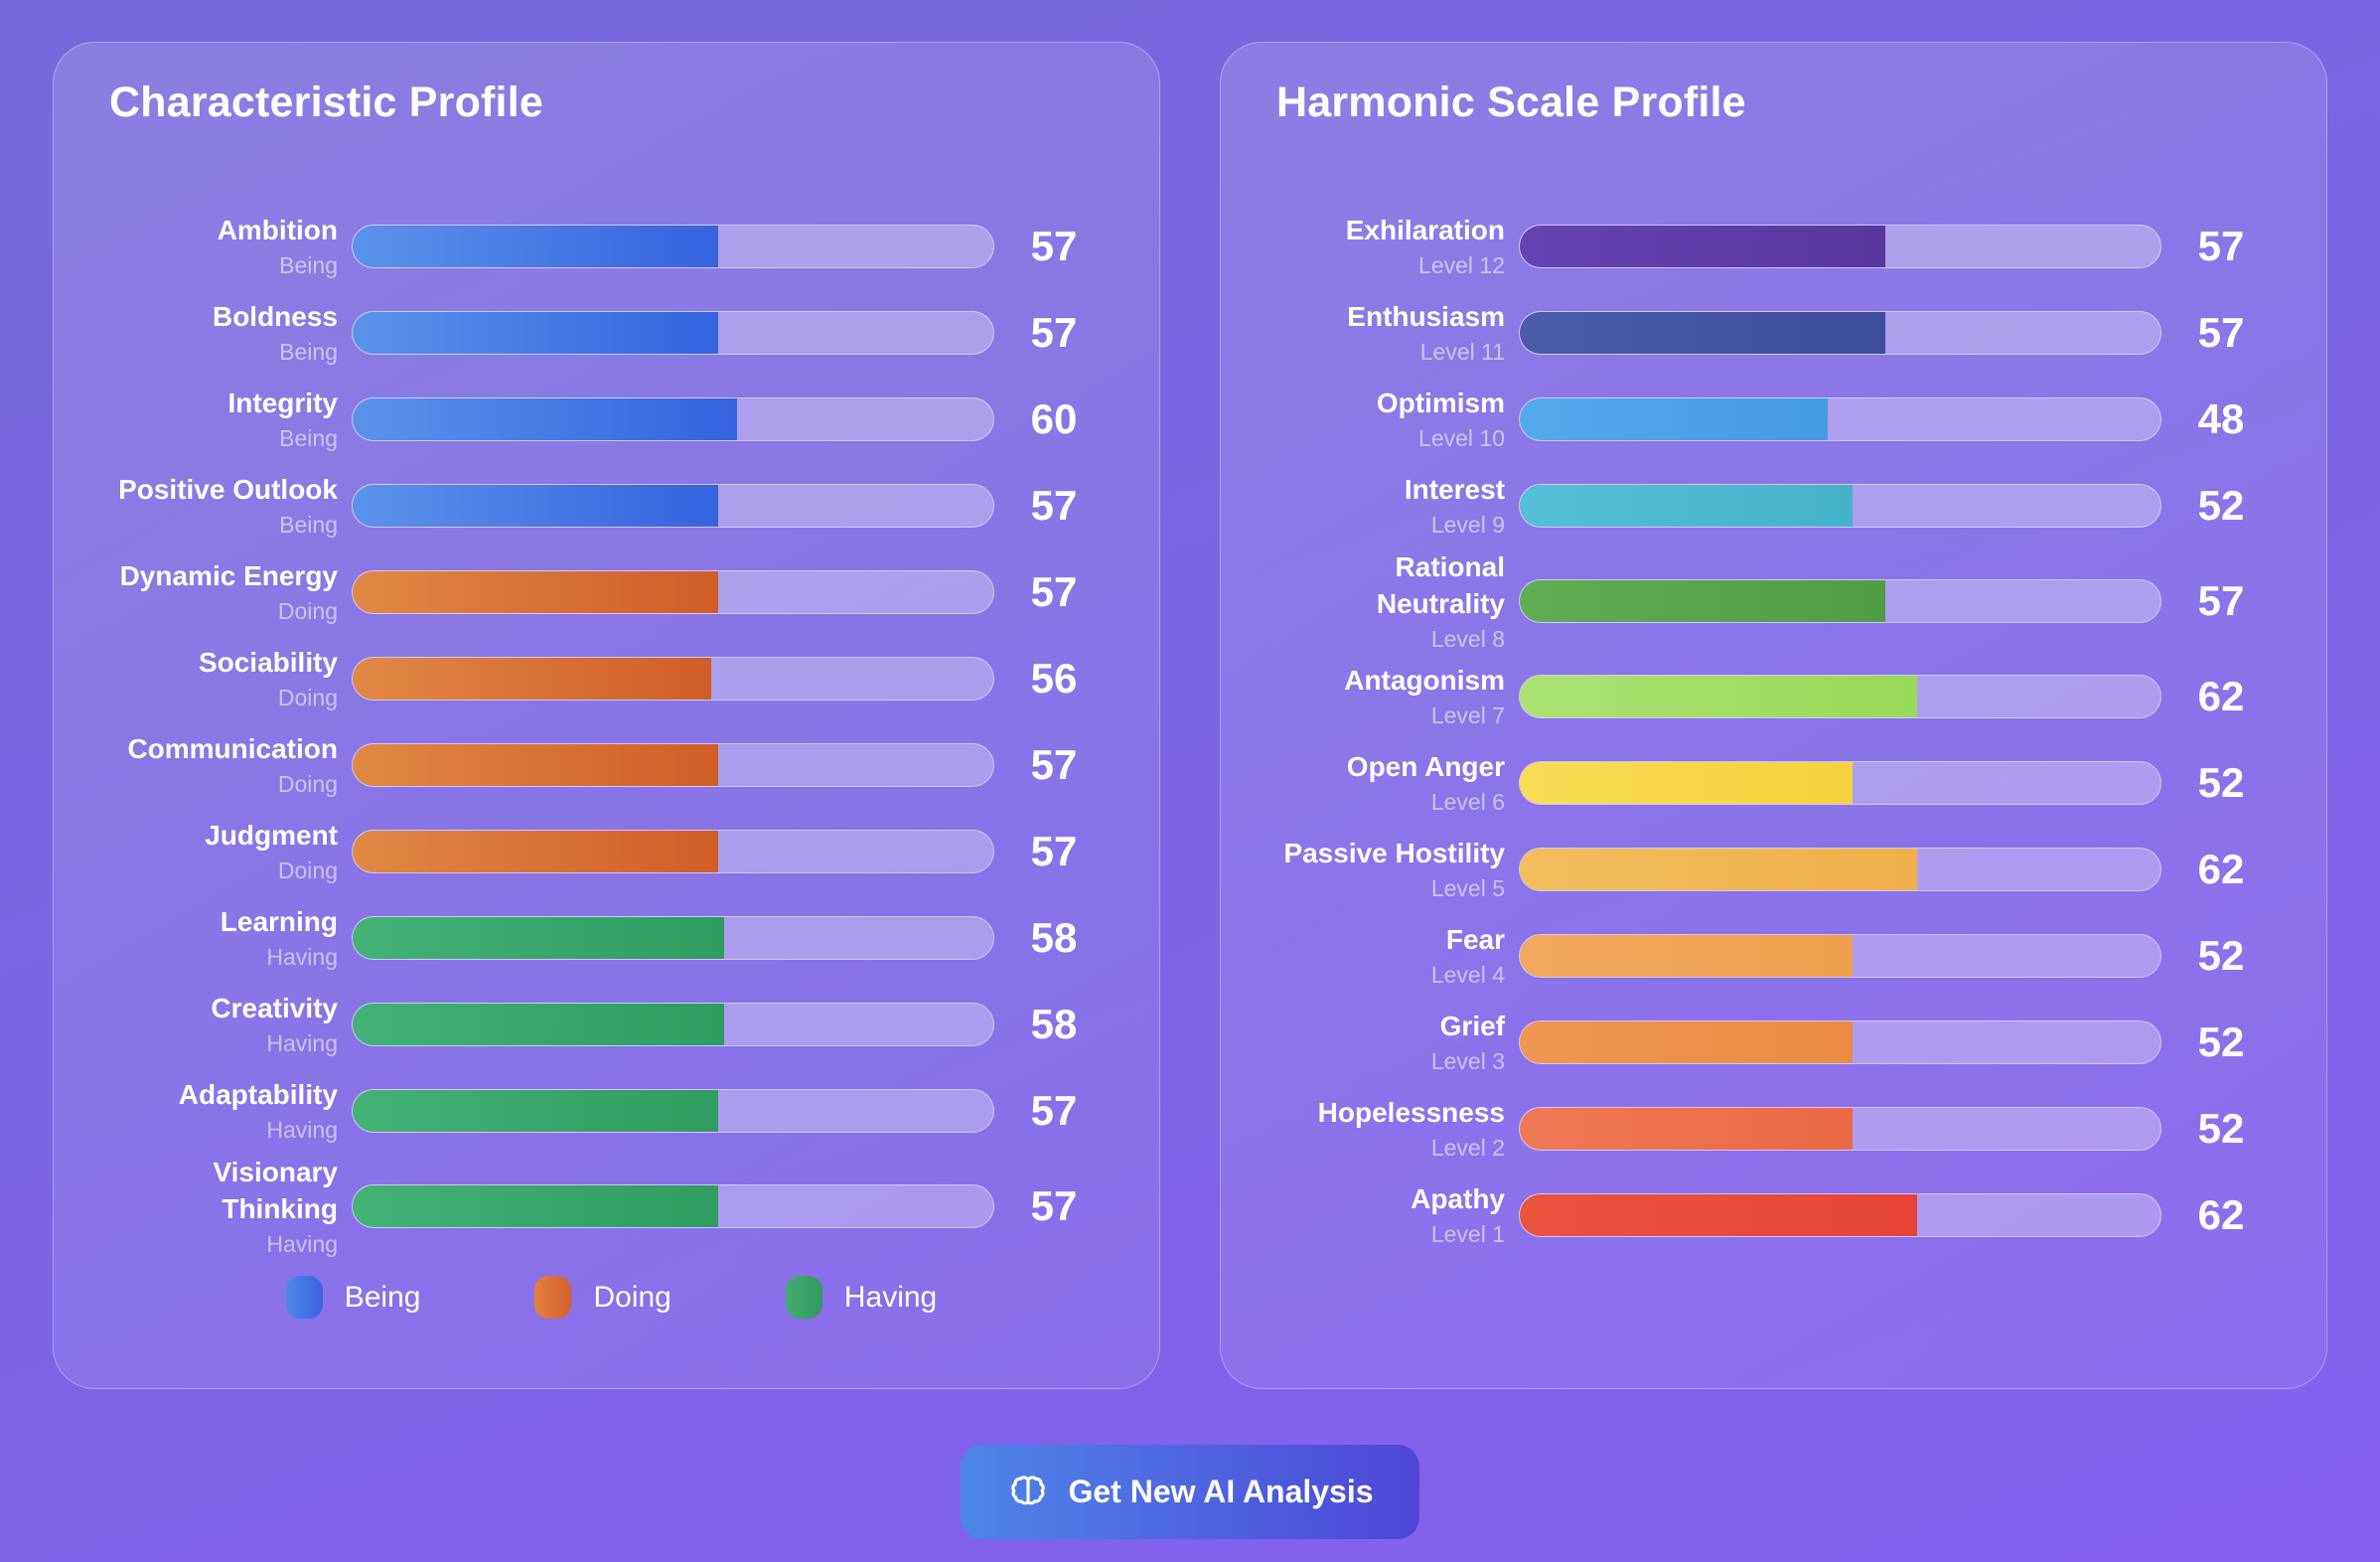 The image size is (2380, 1562). Describe the element at coordinates (275, 317) in the screenshot. I see `row-label: Boldness` at that location.